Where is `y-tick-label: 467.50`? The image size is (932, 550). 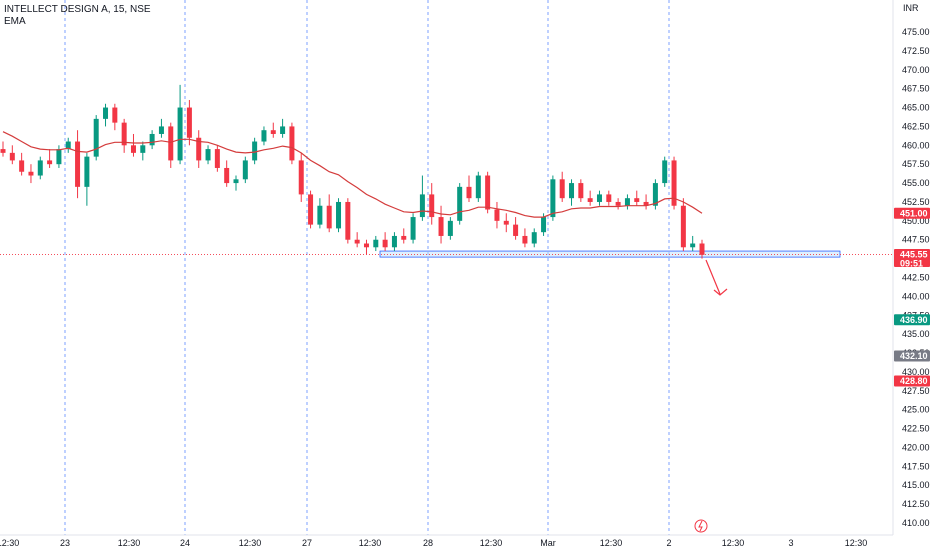 y-tick-label: 467.50 is located at coordinates (916, 89).